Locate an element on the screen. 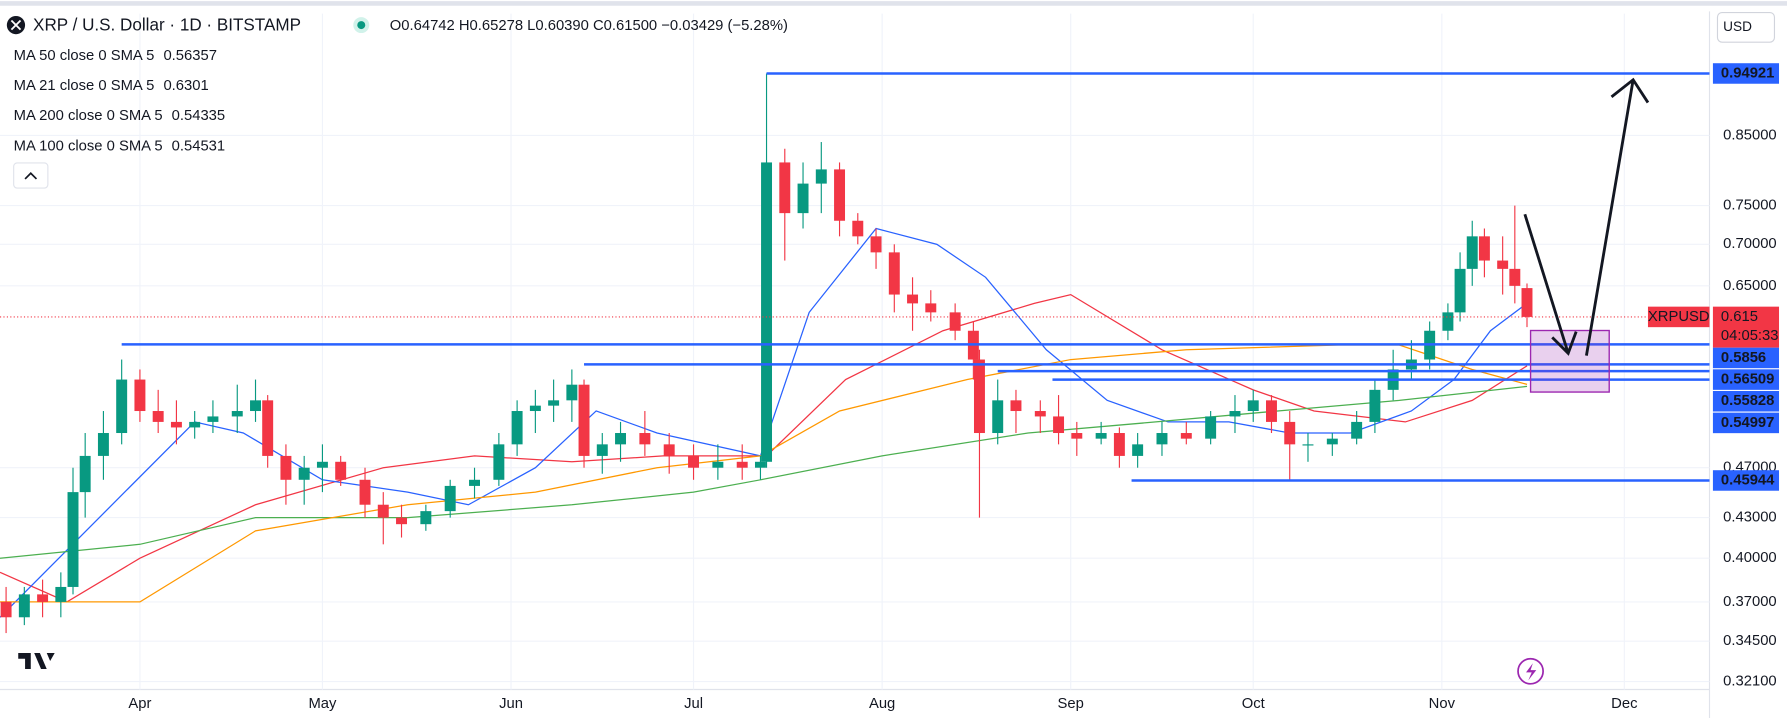  currency: USD is located at coordinates (1737, 26).